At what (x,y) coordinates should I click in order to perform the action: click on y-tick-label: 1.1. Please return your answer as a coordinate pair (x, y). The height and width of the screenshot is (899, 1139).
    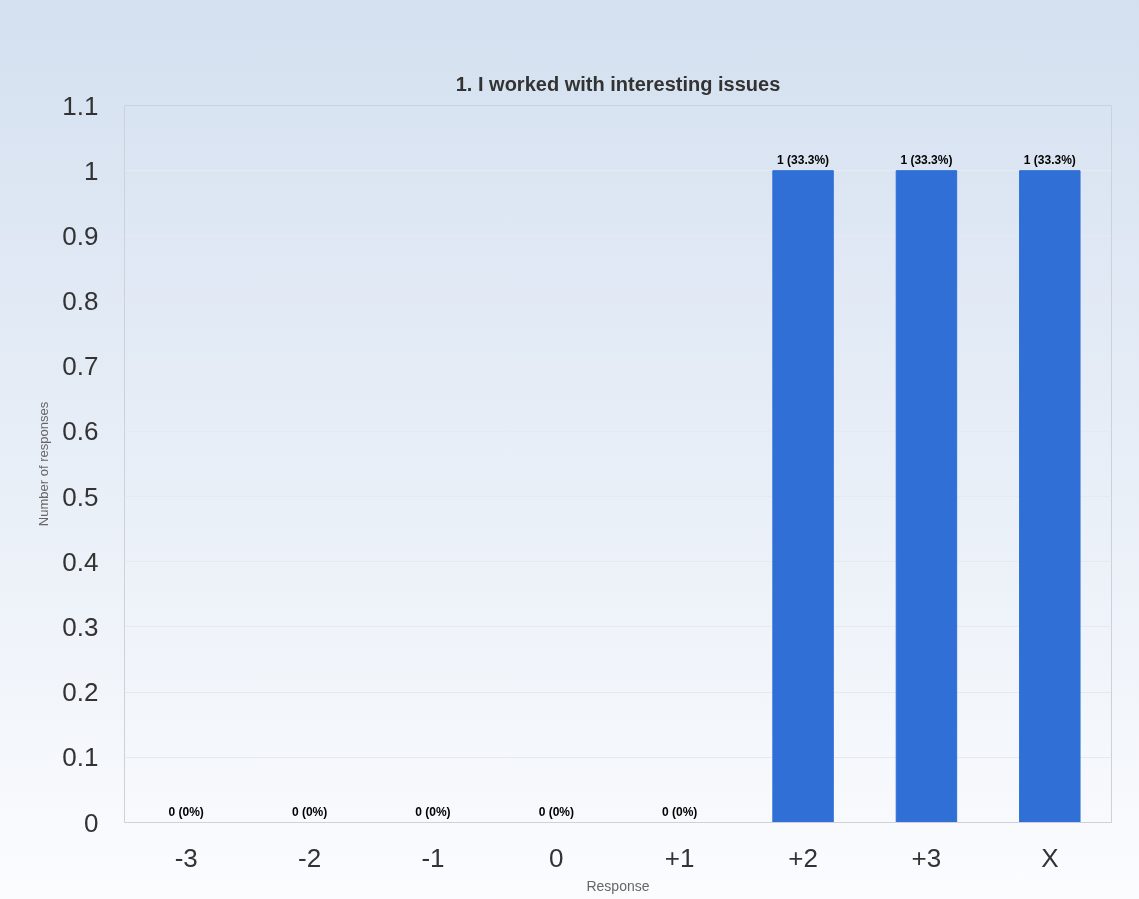
    Looking at the image, I should click on (80, 105).